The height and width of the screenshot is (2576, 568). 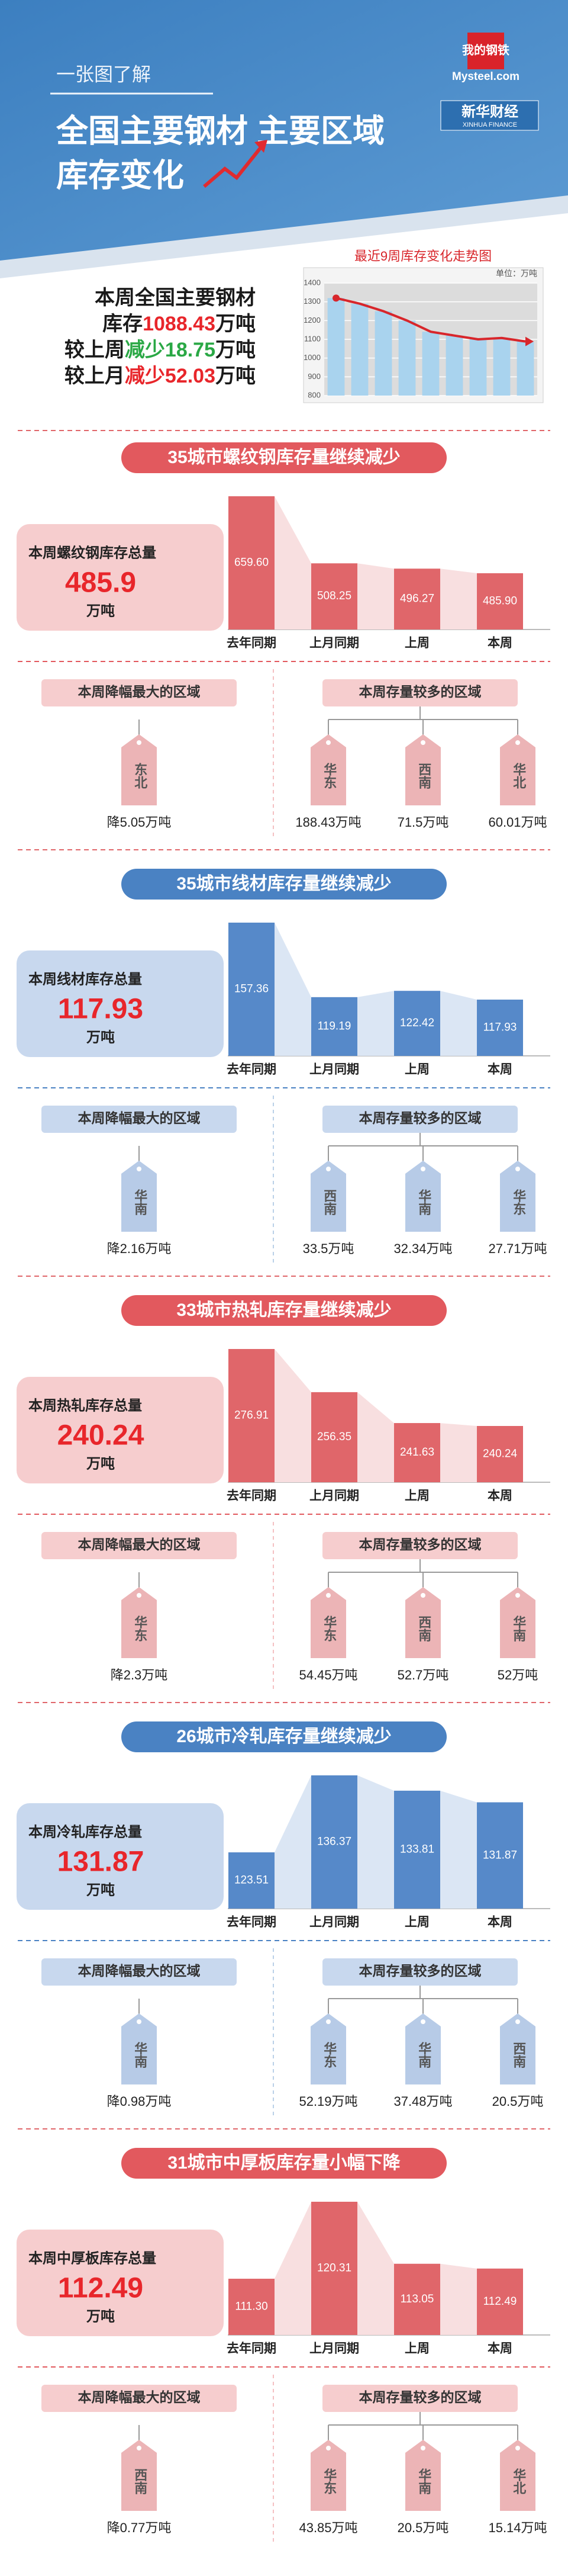 What do you see at coordinates (139, 822) in the screenshot?
I see `region-value: 降5.05万吨` at bounding box center [139, 822].